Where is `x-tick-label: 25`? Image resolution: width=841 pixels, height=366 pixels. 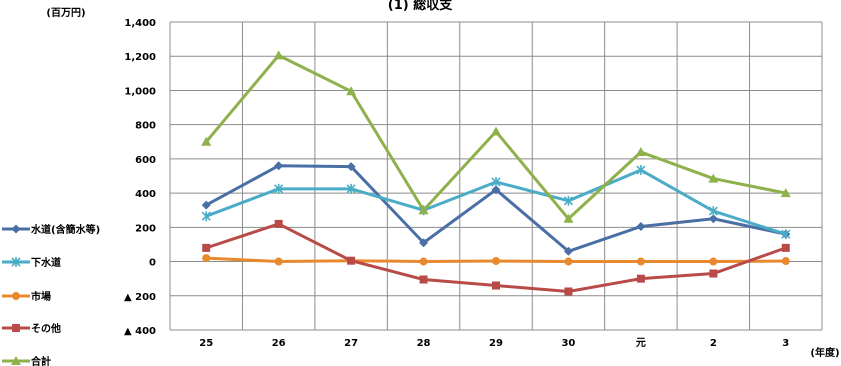
x-tick-label: 25 is located at coordinates (206, 343).